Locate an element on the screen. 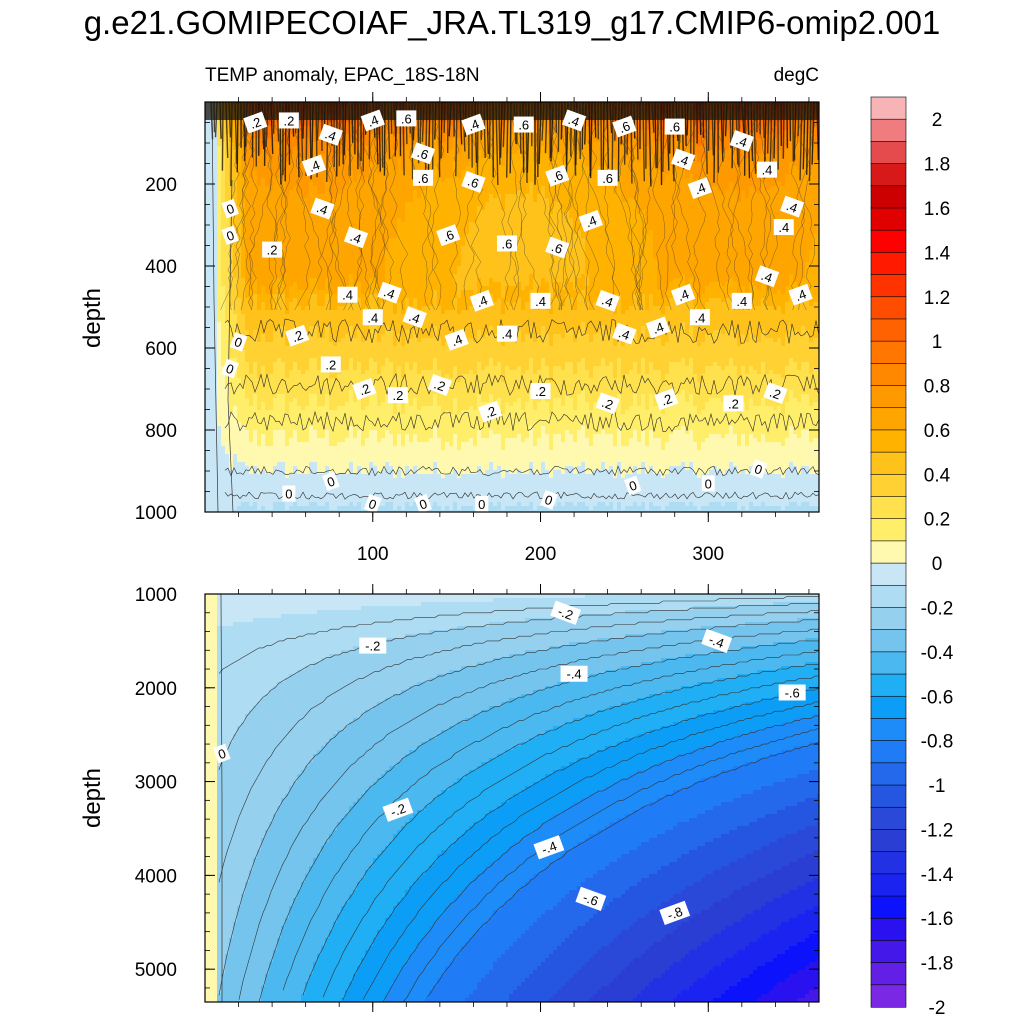 The height and width of the screenshot is (1024, 1024). colorbar-tick-label: -2 is located at coordinates (937, 1008).